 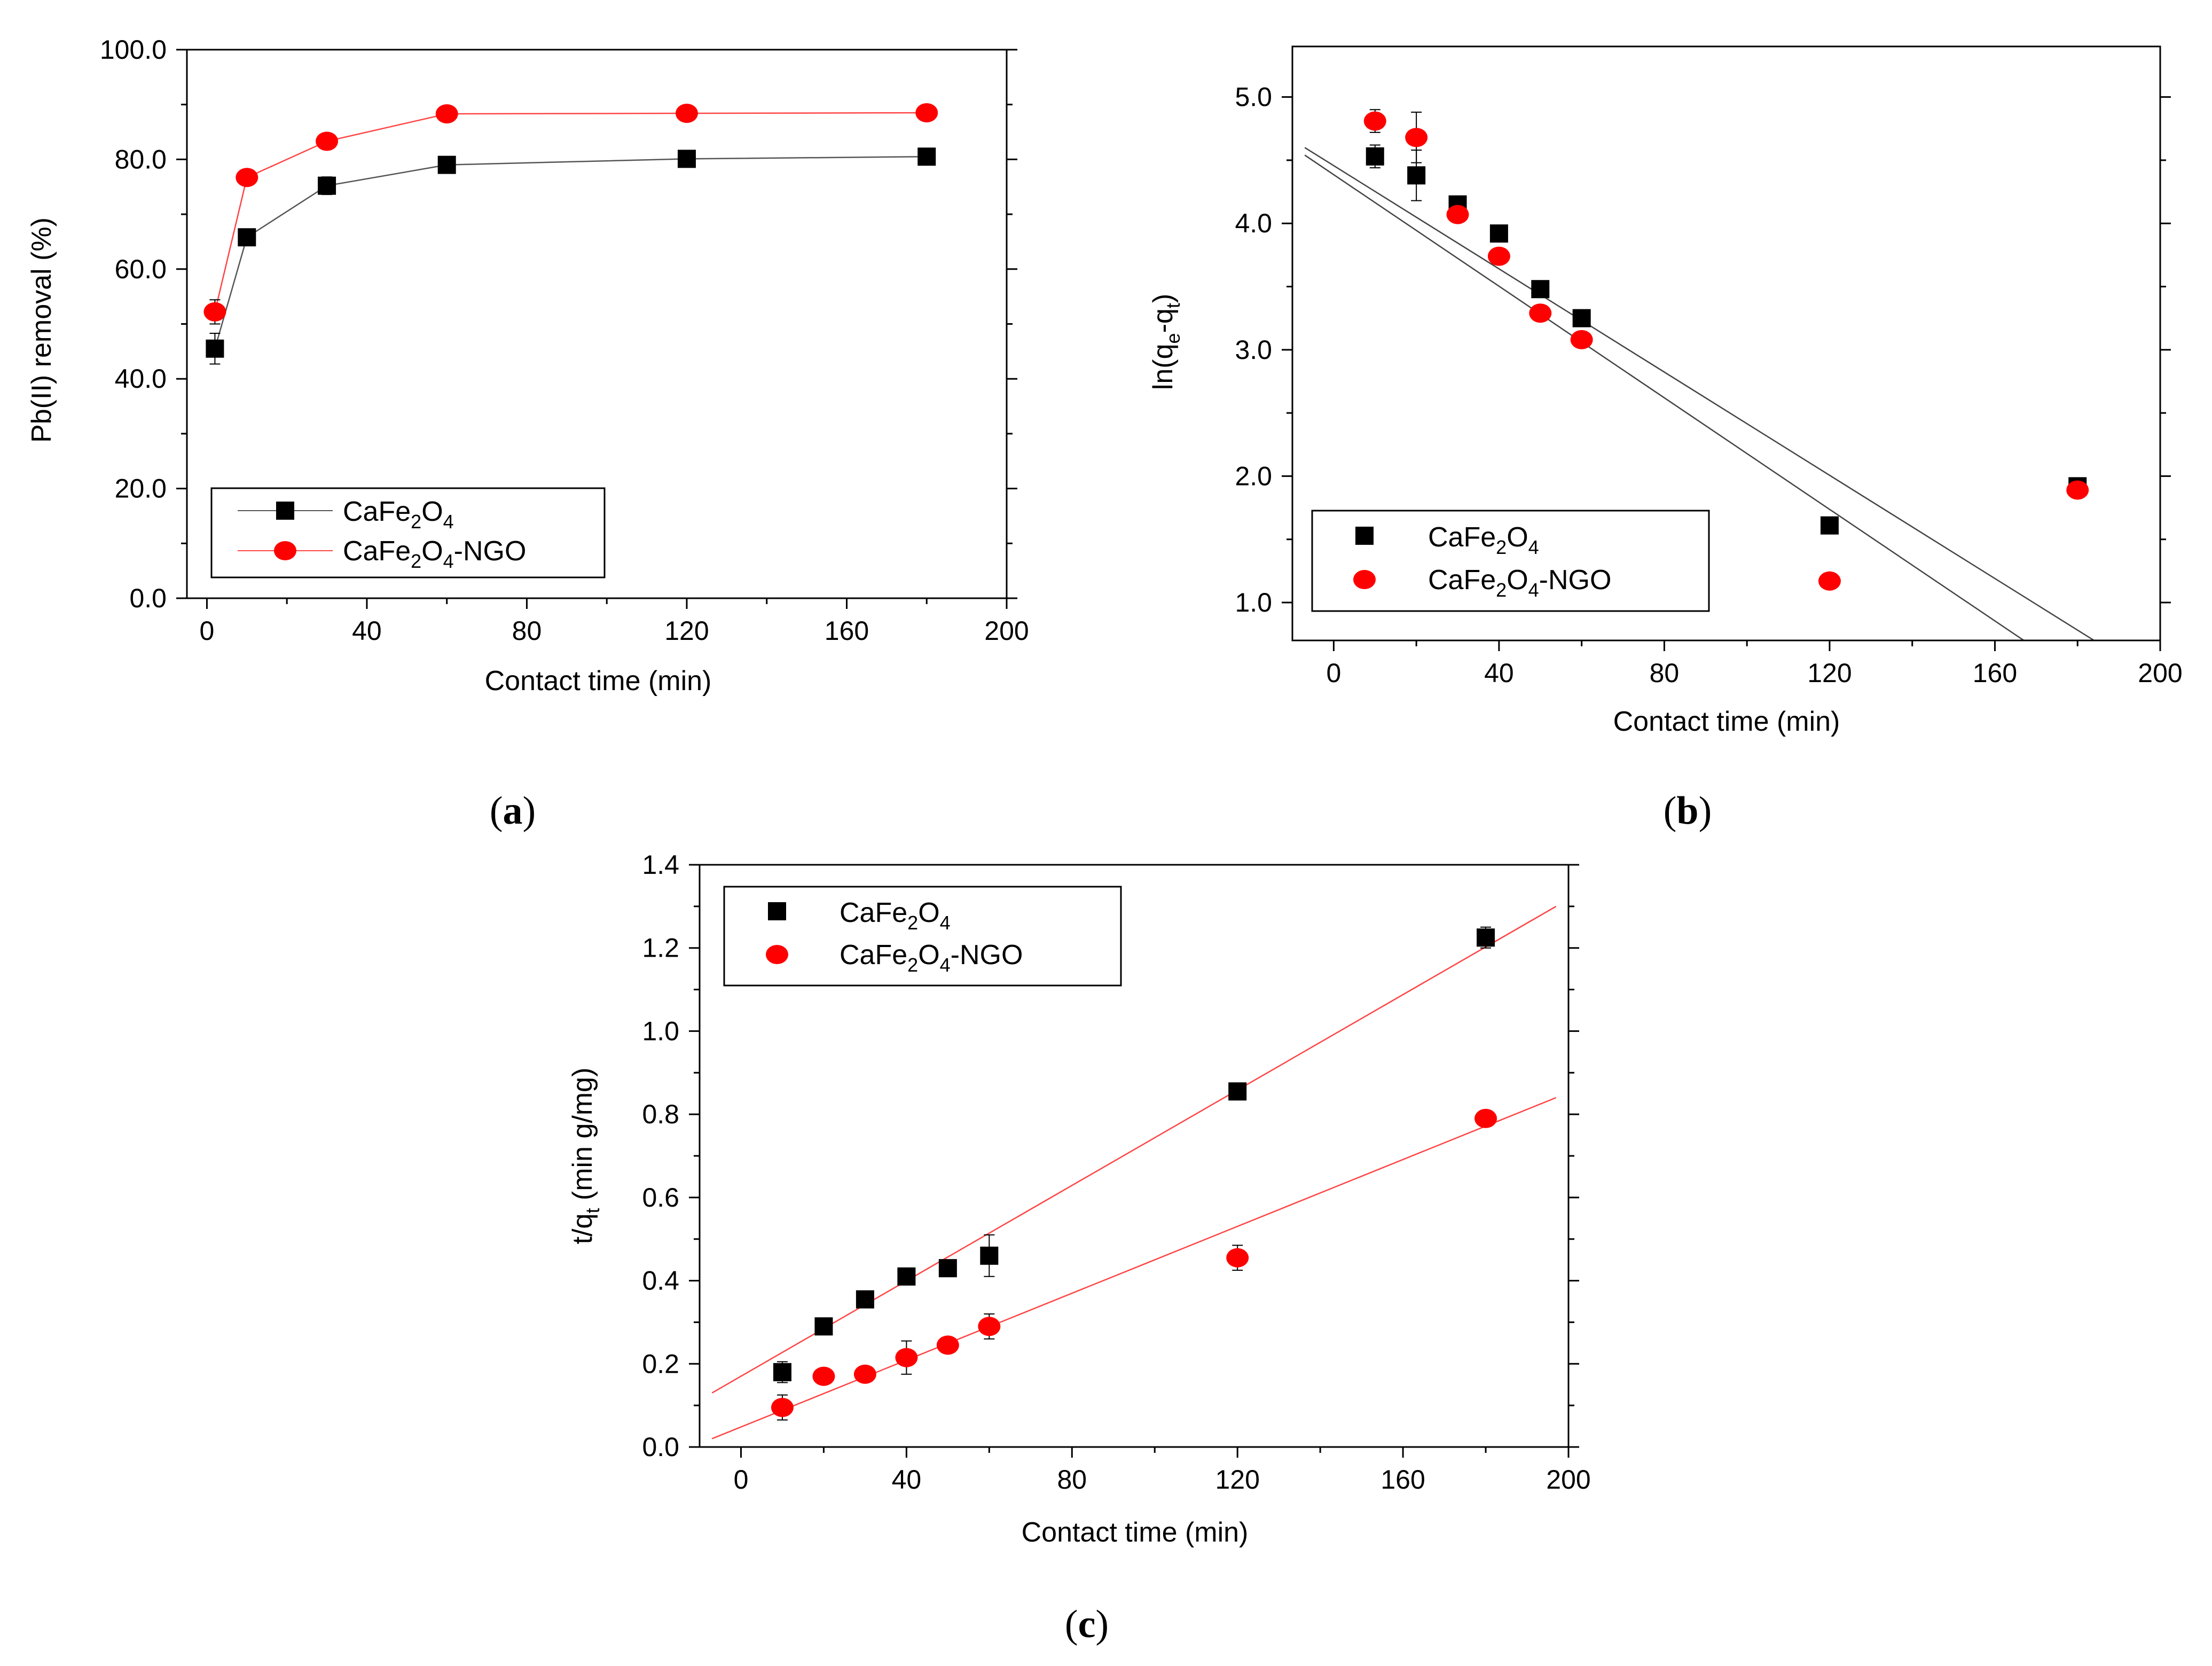 What do you see at coordinates (1510, 561) in the screenshot?
I see `panel-b-legend: CaFe2O4 CaFe2O4-NGO` at bounding box center [1510, 561].